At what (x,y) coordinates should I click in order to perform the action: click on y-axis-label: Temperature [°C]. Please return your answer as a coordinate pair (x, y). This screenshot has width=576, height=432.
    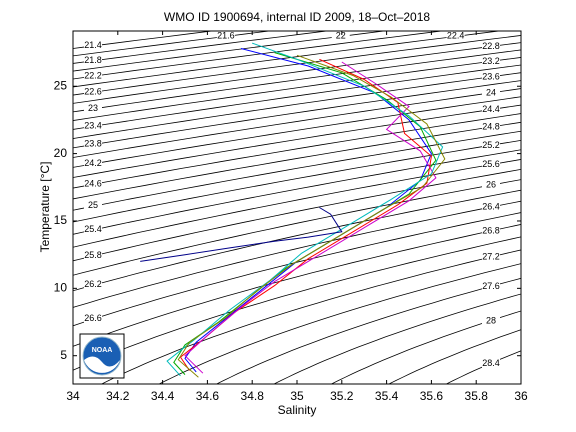
    Looking at the image, I should click on (45, 207).